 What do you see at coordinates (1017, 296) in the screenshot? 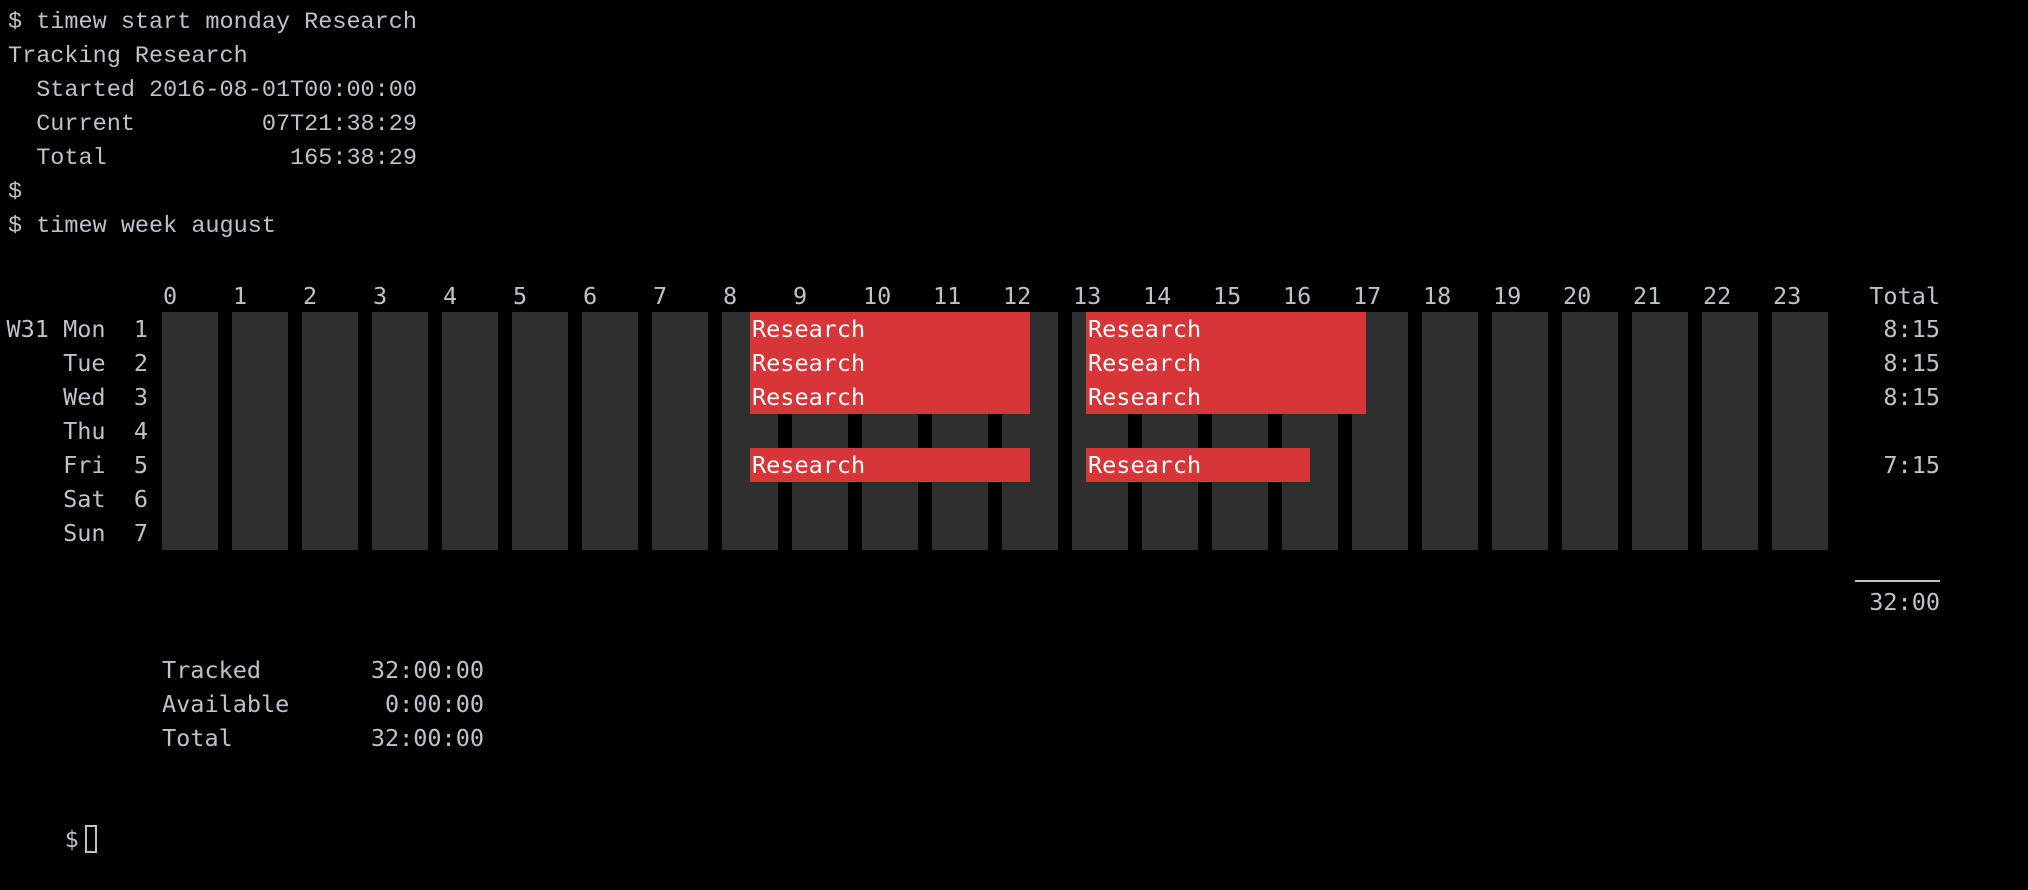
I see `hour-label: 12` at bounding box center [1017, 296].